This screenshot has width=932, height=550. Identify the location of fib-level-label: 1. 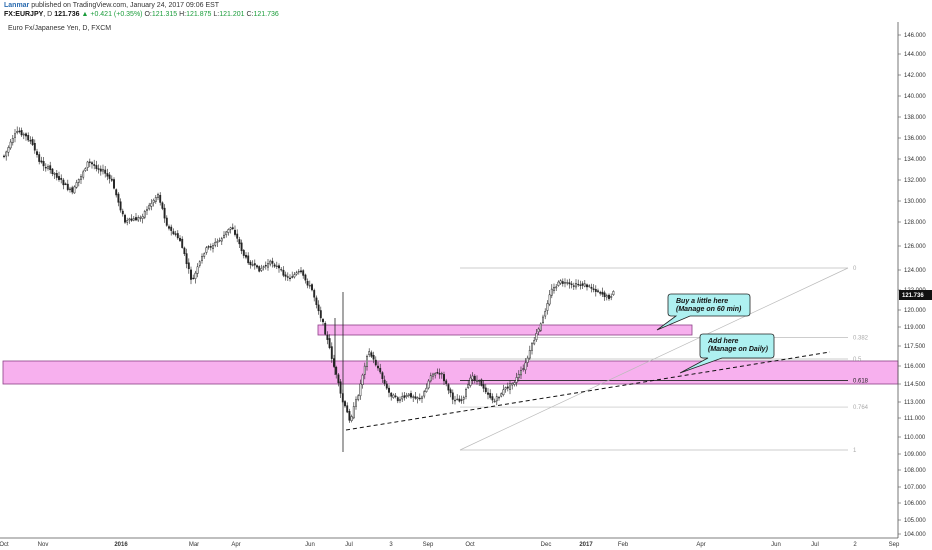
(855, 451).